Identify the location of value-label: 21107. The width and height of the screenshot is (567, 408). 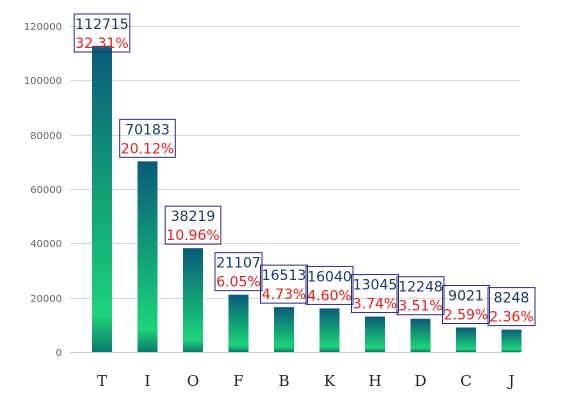
(238, 264).